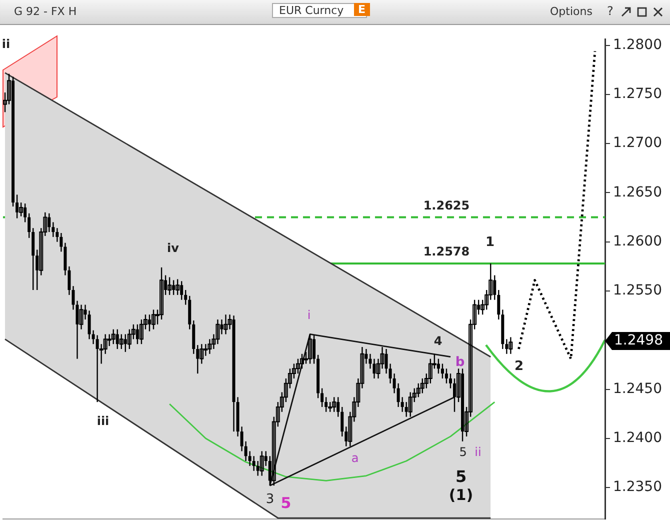 Image resolution: width=670 pixels, height=531 pixels. Describe the element at coordinates (637, 143) in the screenshot. I see `y-tick-label: 1.2700` at that location.